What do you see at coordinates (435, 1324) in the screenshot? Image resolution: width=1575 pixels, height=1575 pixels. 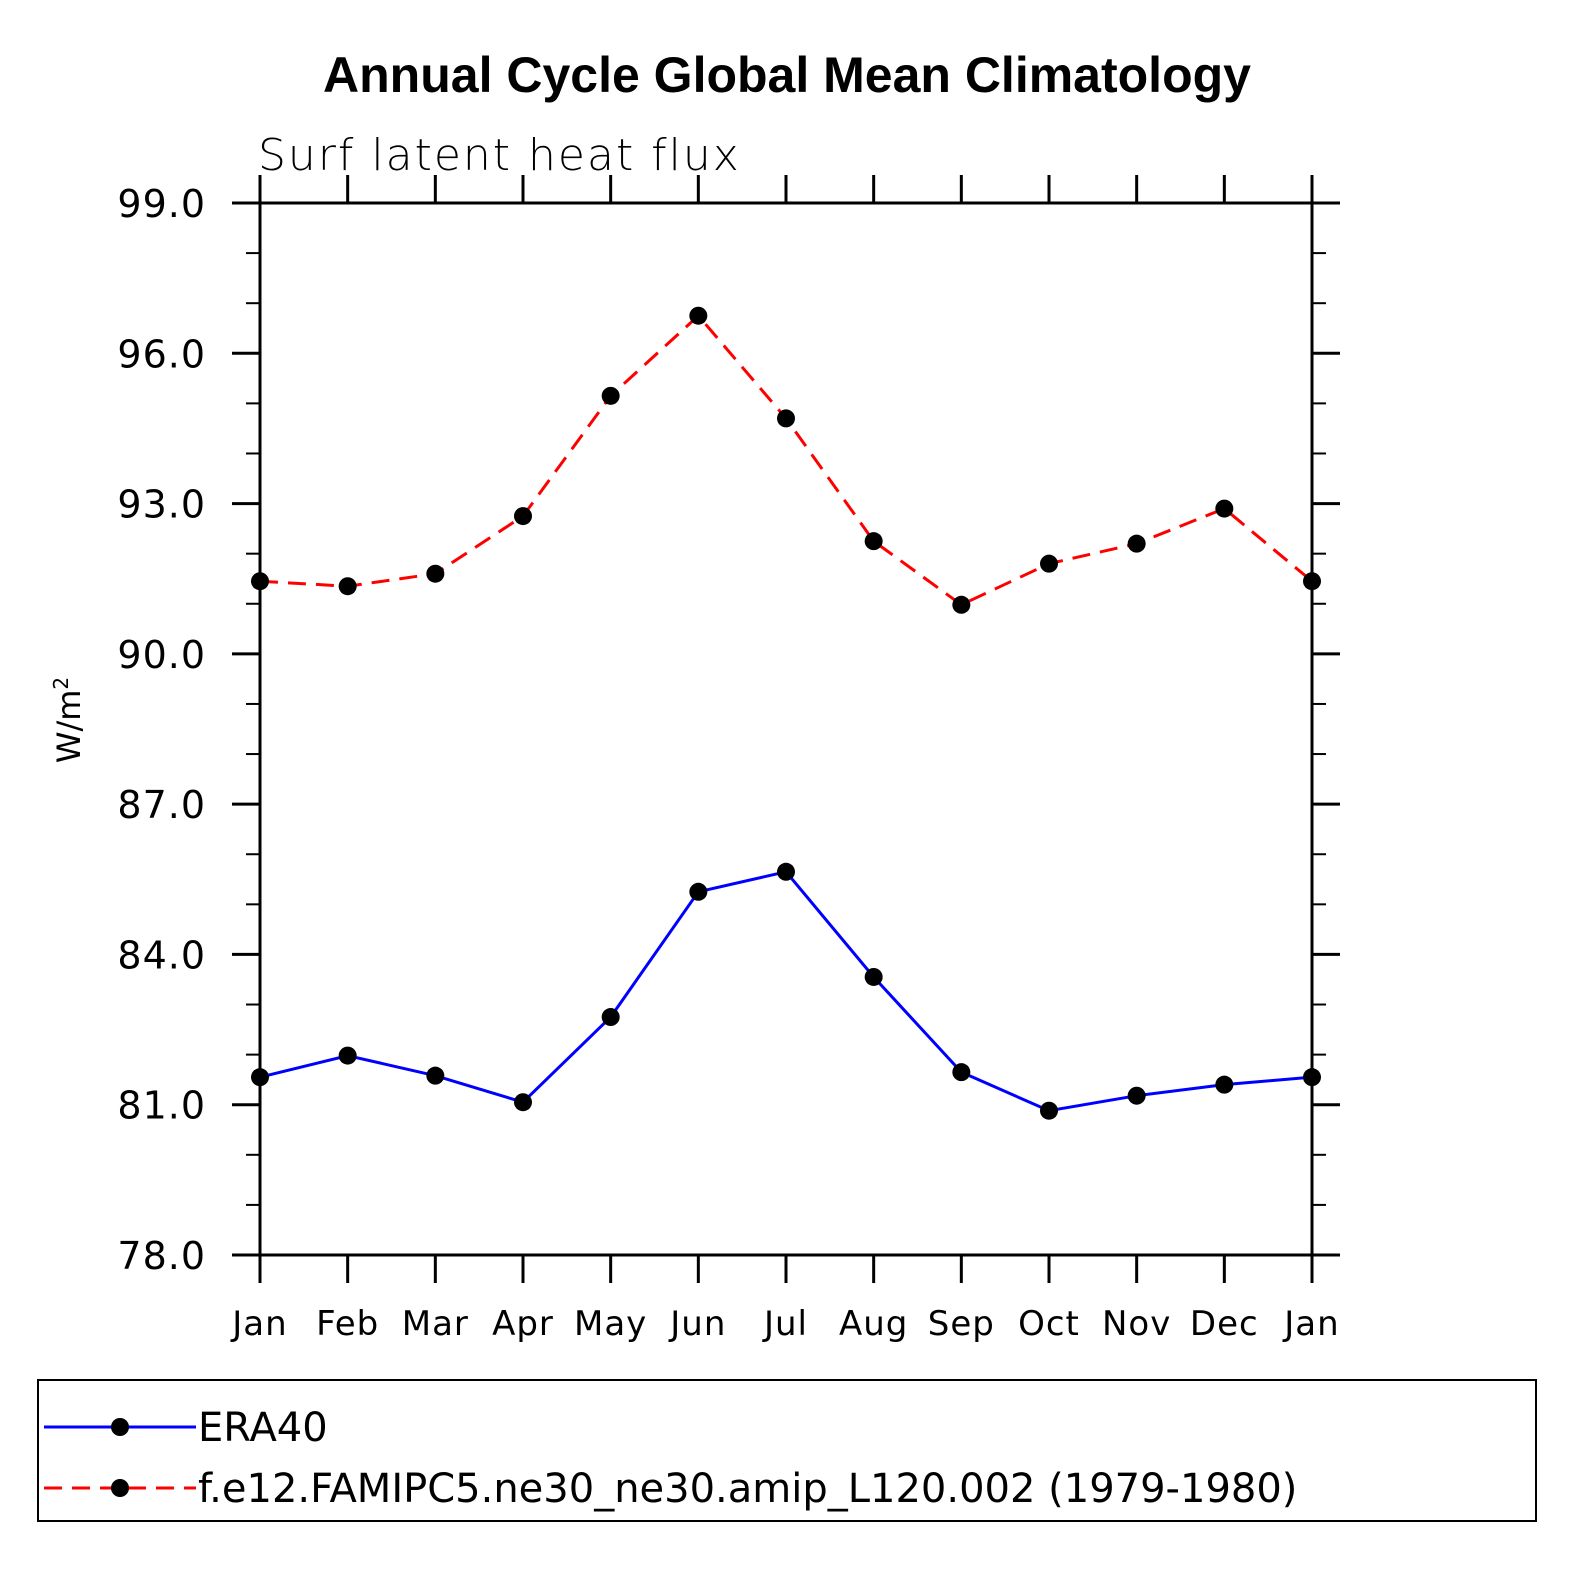 I see `x-tick-label: Mar` at bounding box center [435, 1324].